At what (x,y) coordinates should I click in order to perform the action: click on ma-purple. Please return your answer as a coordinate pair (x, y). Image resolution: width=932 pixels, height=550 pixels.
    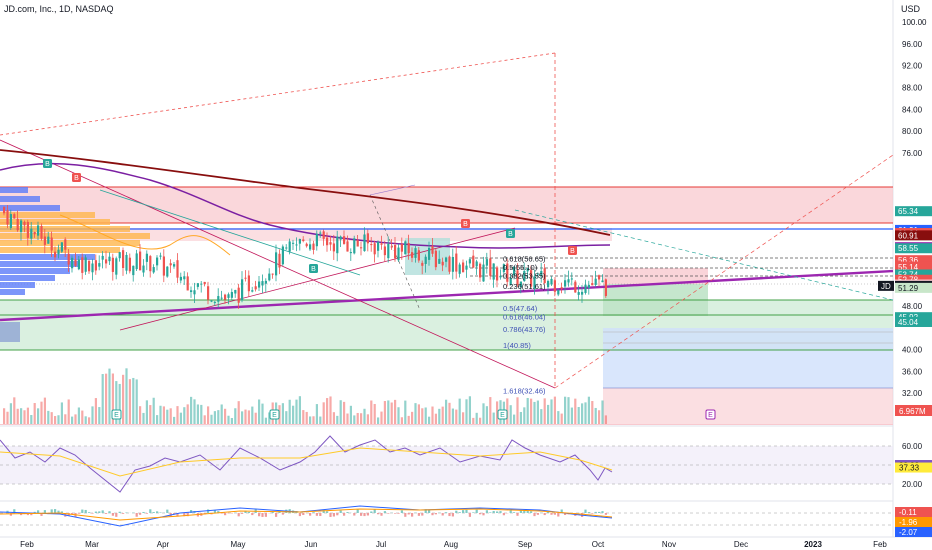
    Looking at the image, I should click on (305, 205).